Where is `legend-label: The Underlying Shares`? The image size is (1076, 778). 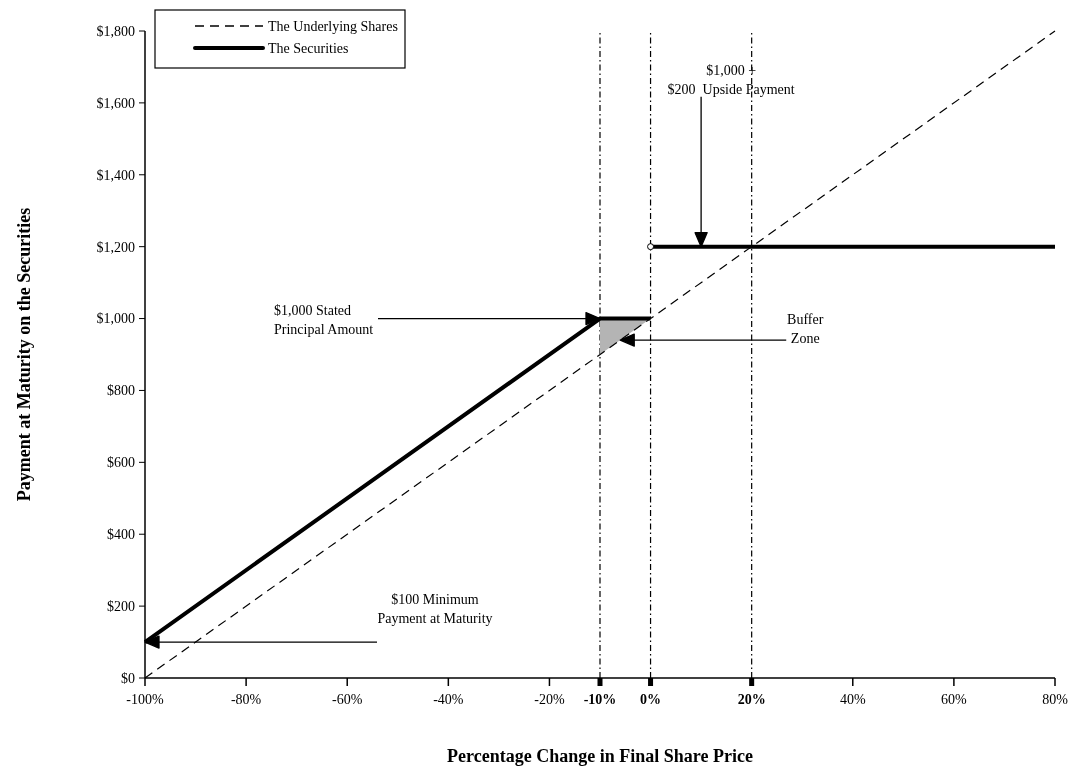 legend-label: The Underlying Shares is located at coordinates (333, 26).